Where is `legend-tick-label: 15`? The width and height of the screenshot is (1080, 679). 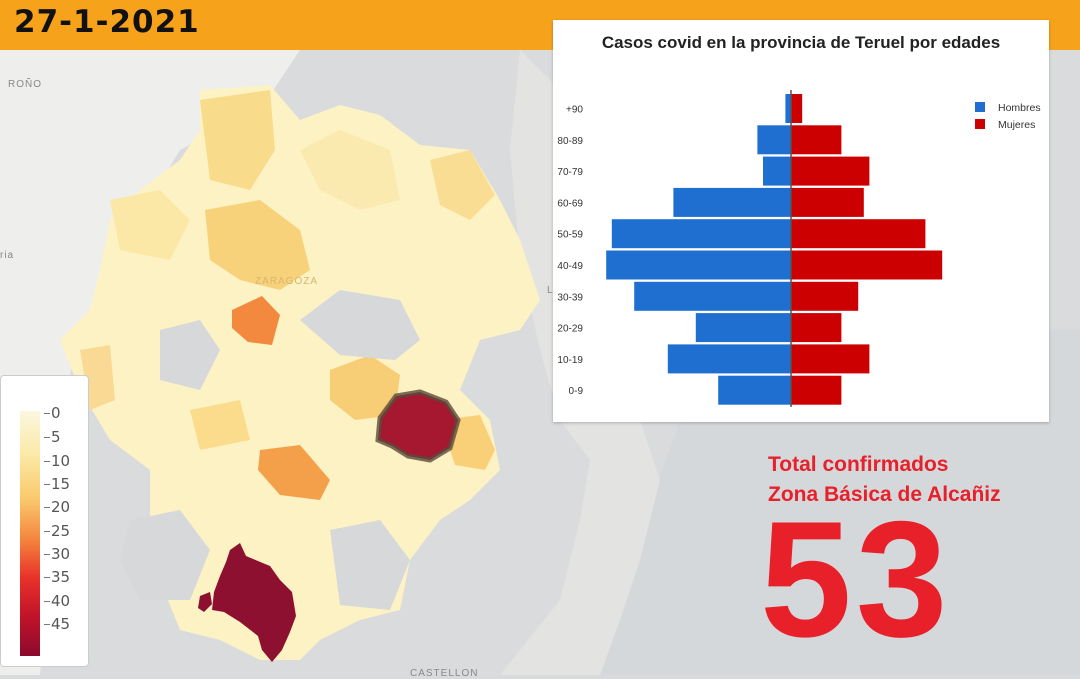 legend-tick-label: 15 is located at coordinates (61, 484).